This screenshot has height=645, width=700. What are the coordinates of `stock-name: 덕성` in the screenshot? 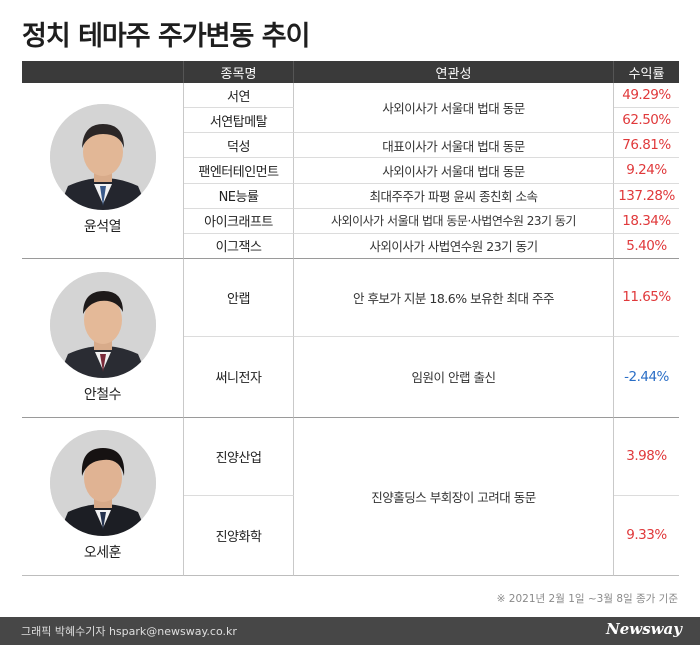 It's located at (239, 146).